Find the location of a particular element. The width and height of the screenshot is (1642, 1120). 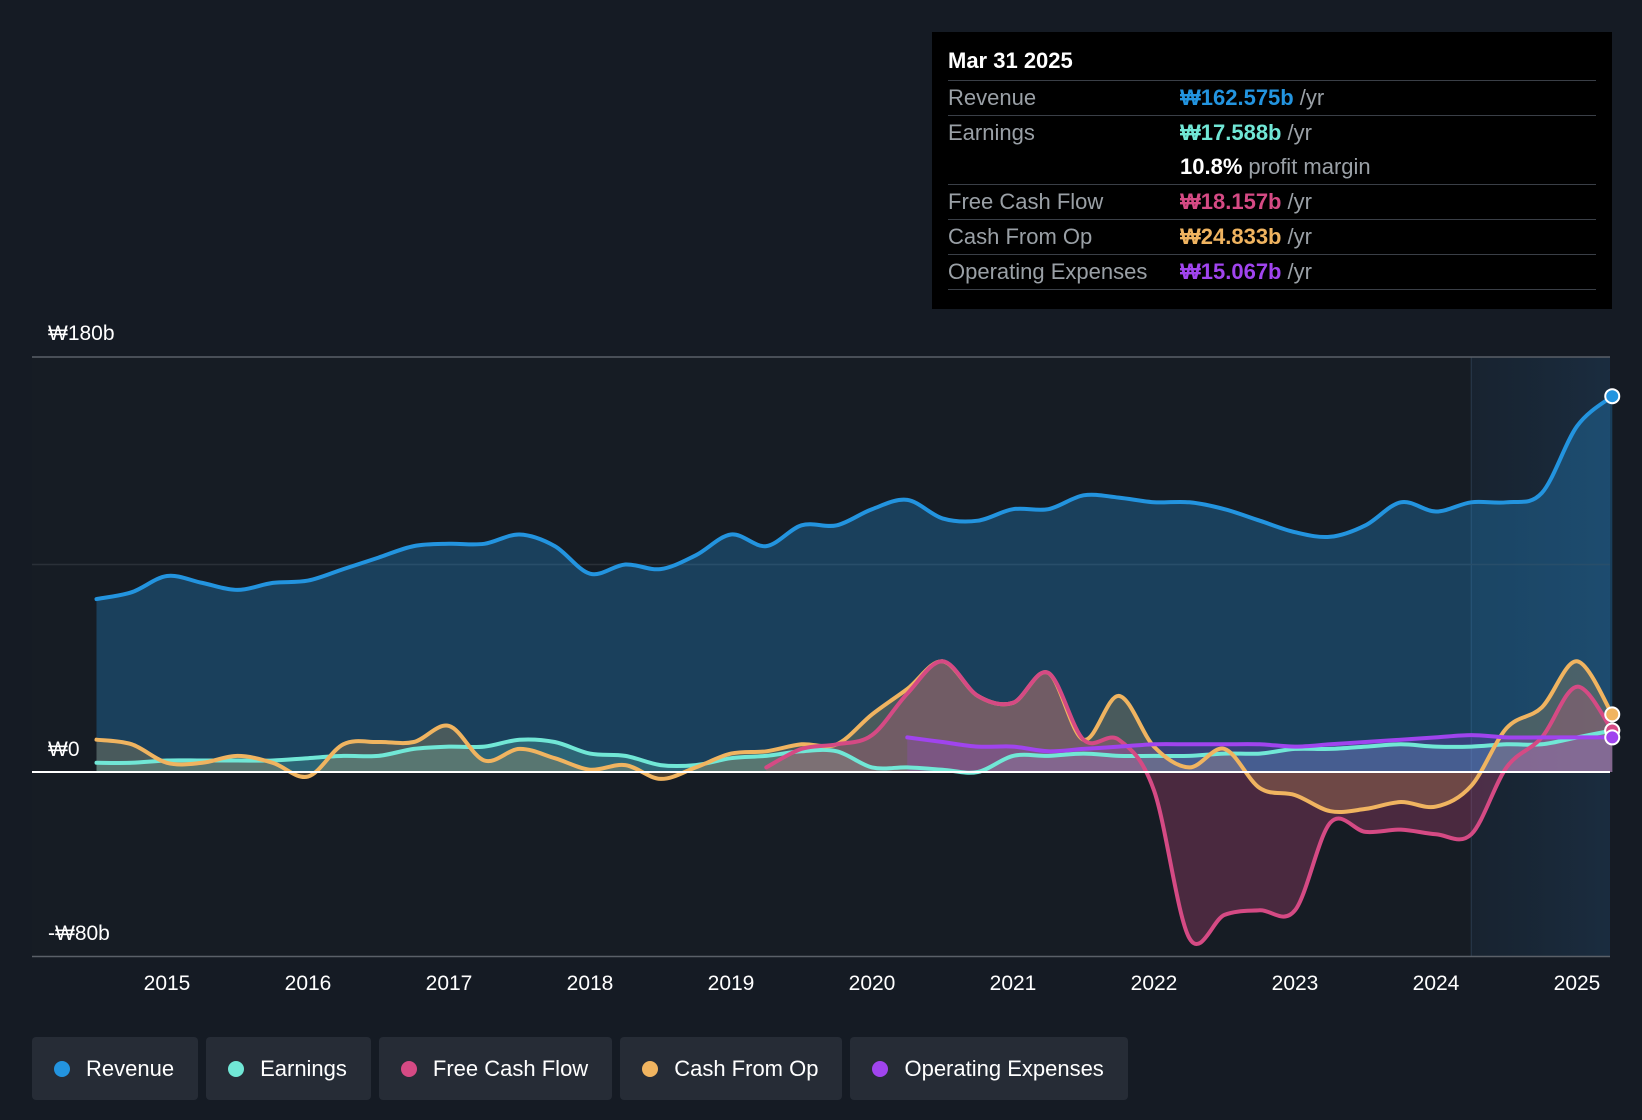

tooltip-row-operating-expenses: Operating Expenses ₩15.067b /yr is located at coordinates (1272, 272).